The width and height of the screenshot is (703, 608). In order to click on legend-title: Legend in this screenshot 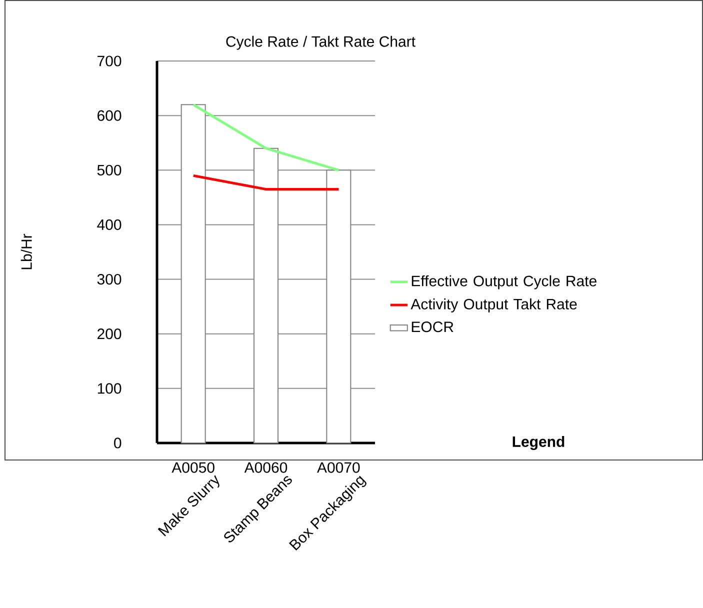, I will do `click(538, 443)`.